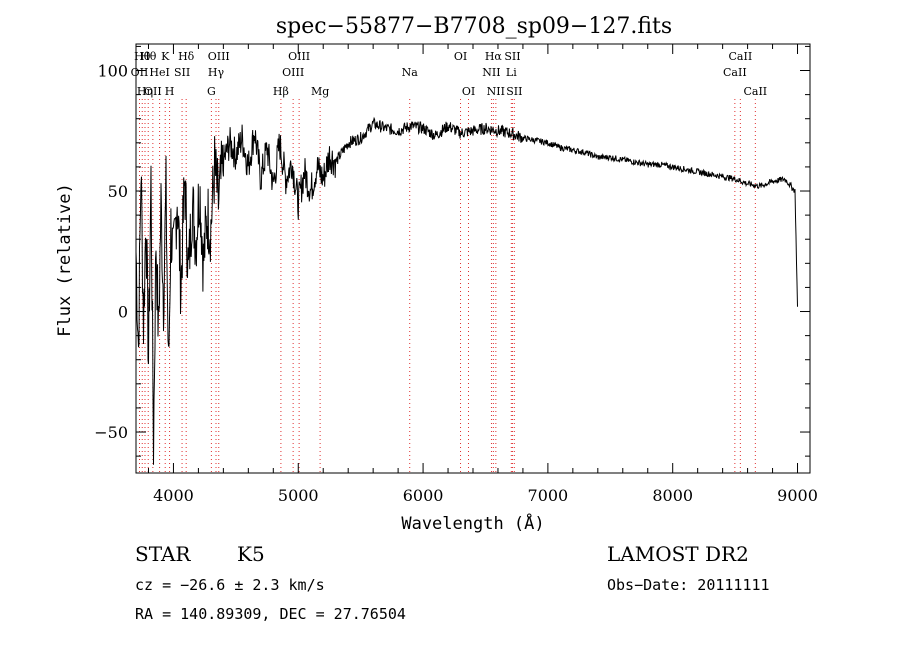 The image size is (900, 650). I want to click on line-marker-label: Hδ, so click(186, 56).